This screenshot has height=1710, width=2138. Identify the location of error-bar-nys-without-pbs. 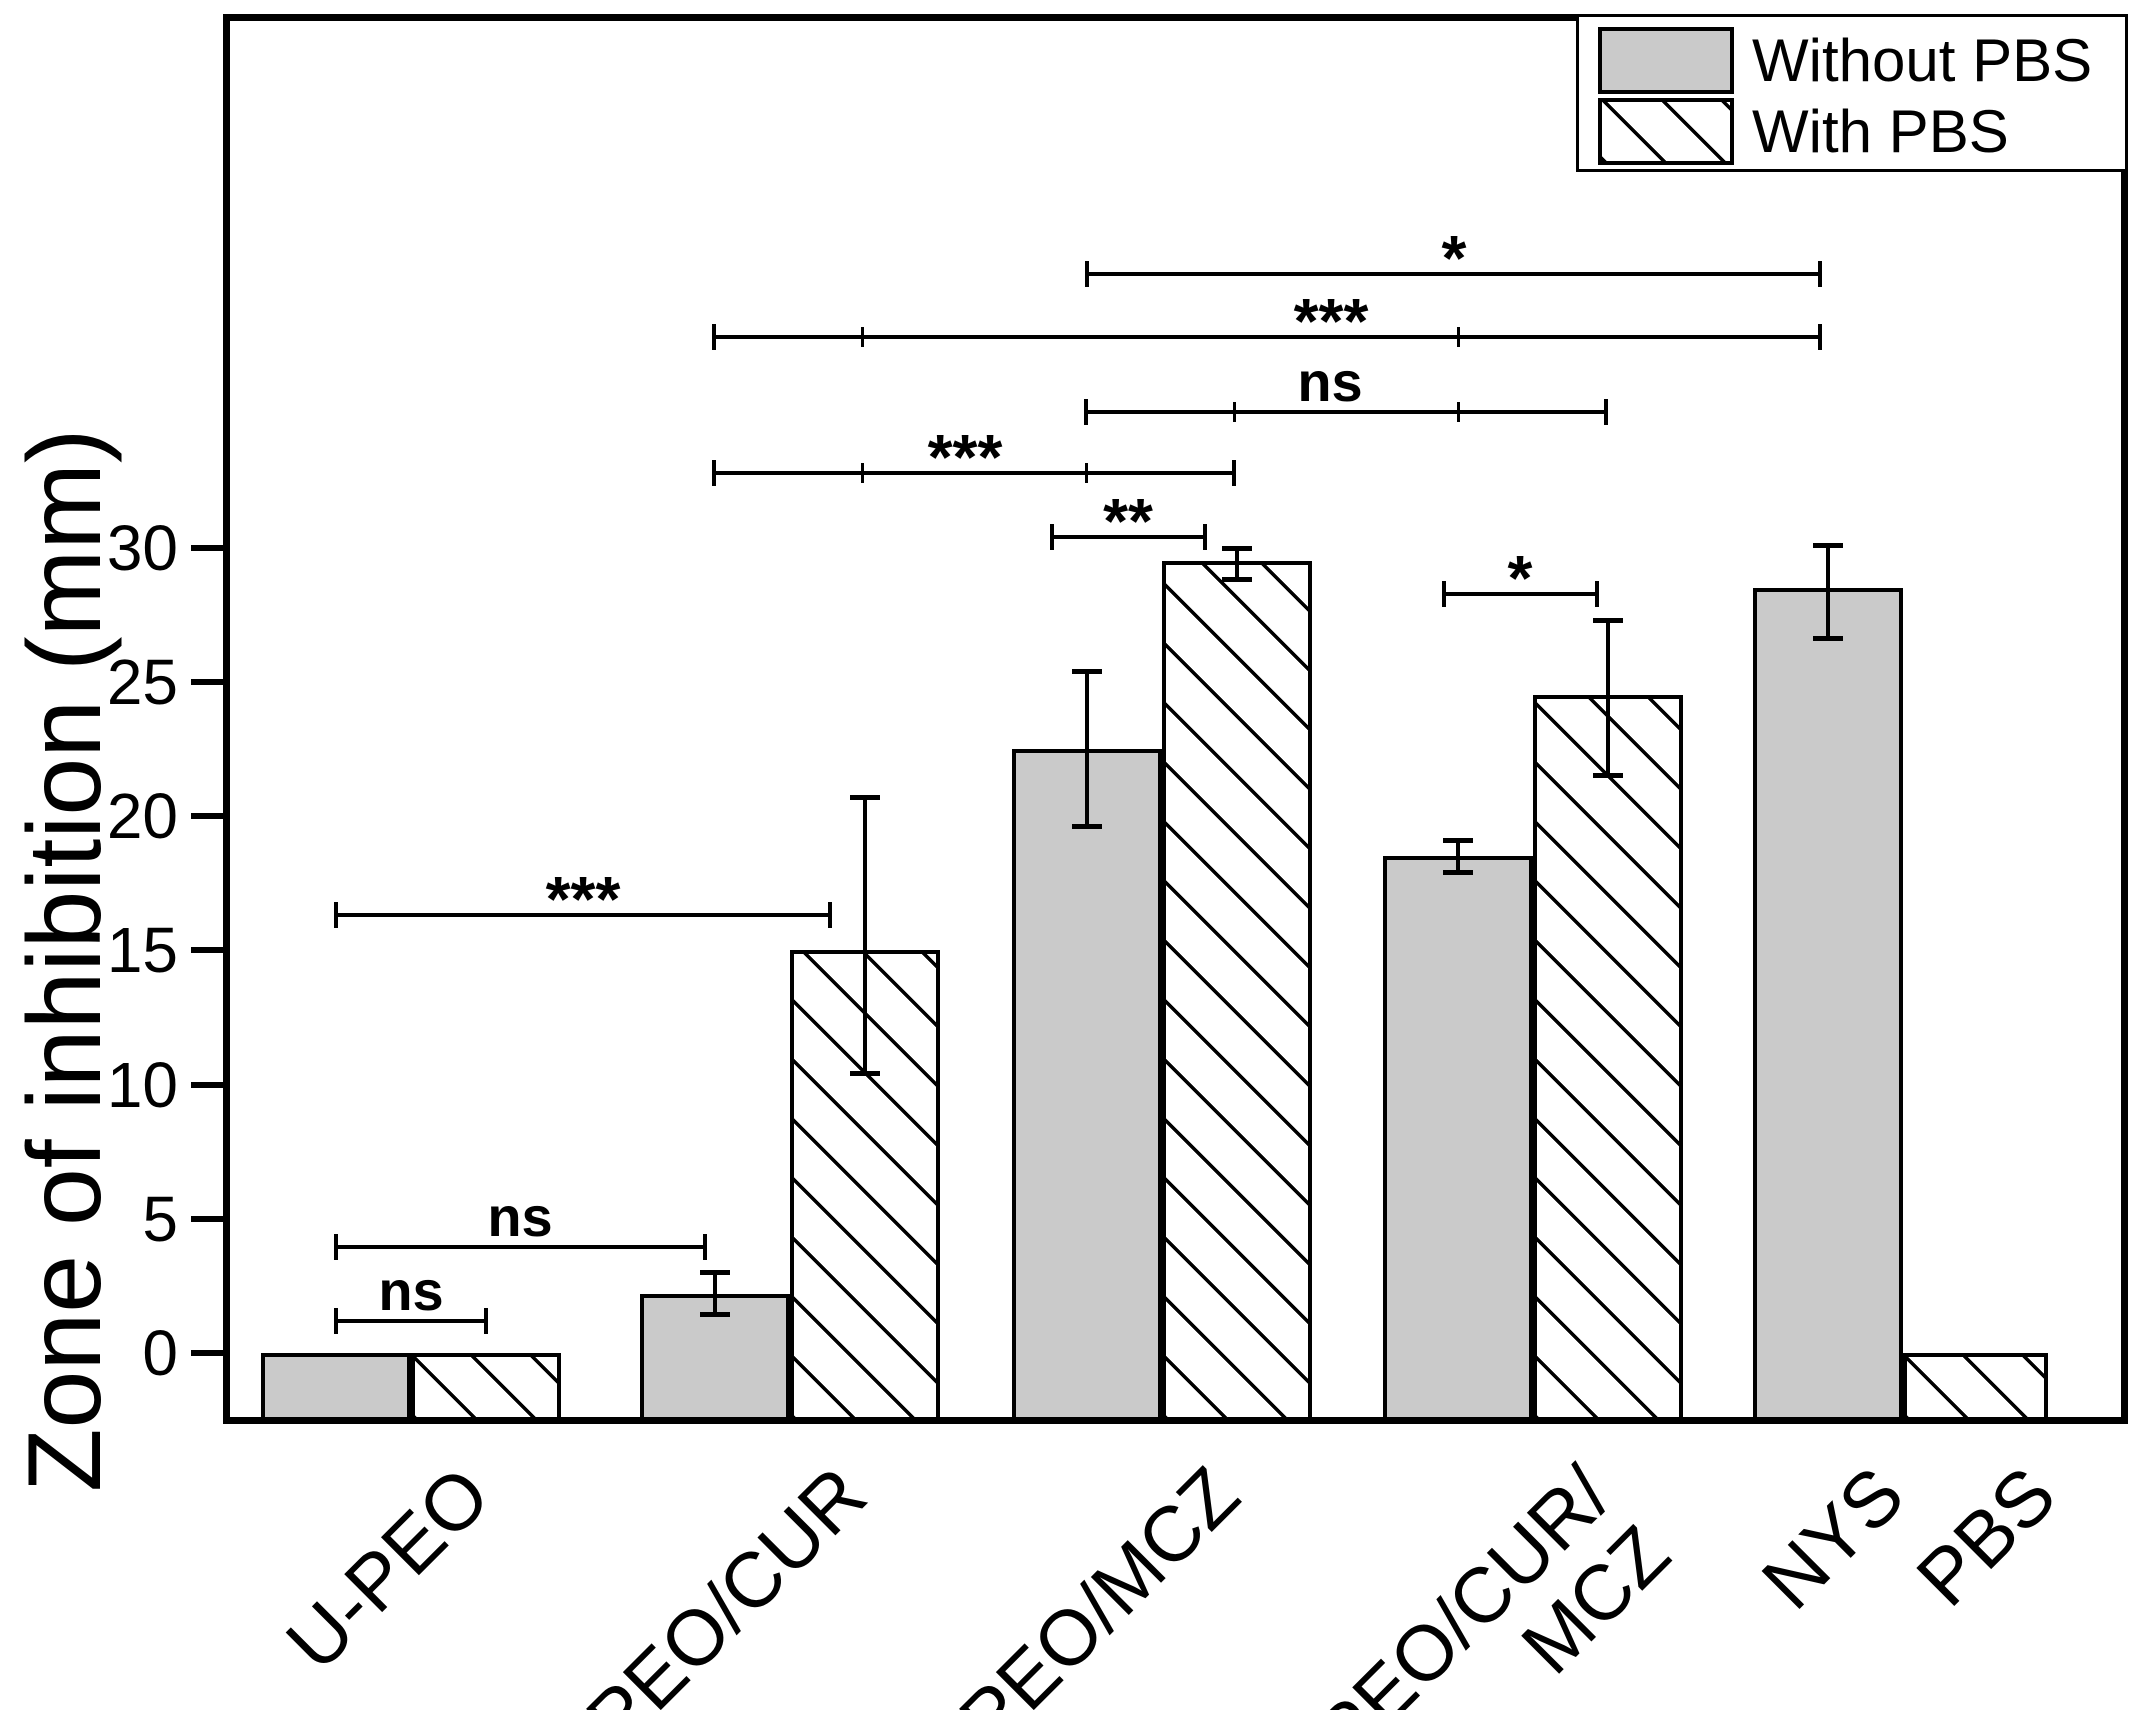
(1828, 592).